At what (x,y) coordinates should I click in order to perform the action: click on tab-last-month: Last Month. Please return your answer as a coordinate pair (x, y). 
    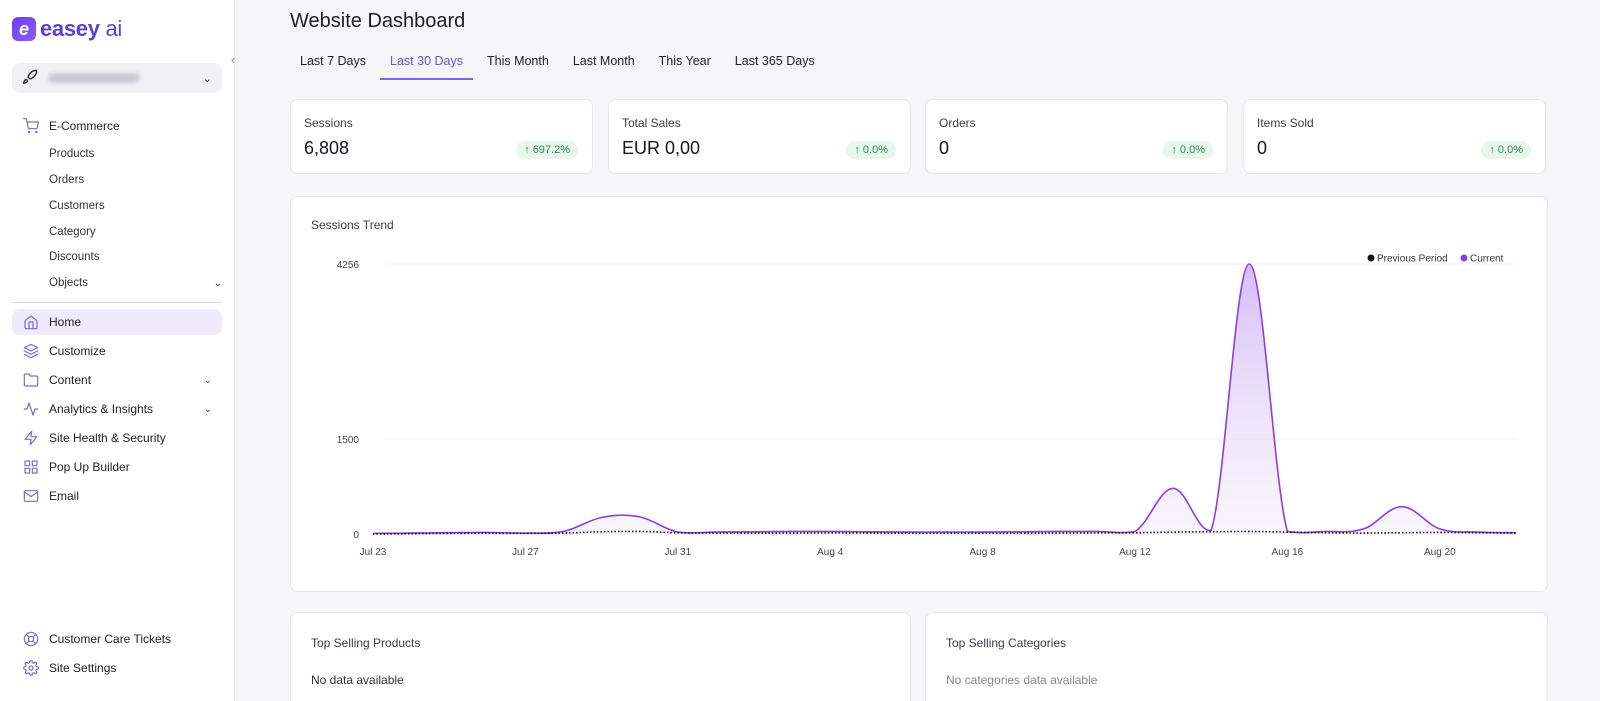
    Looking at the image, I should click on (603, 61).